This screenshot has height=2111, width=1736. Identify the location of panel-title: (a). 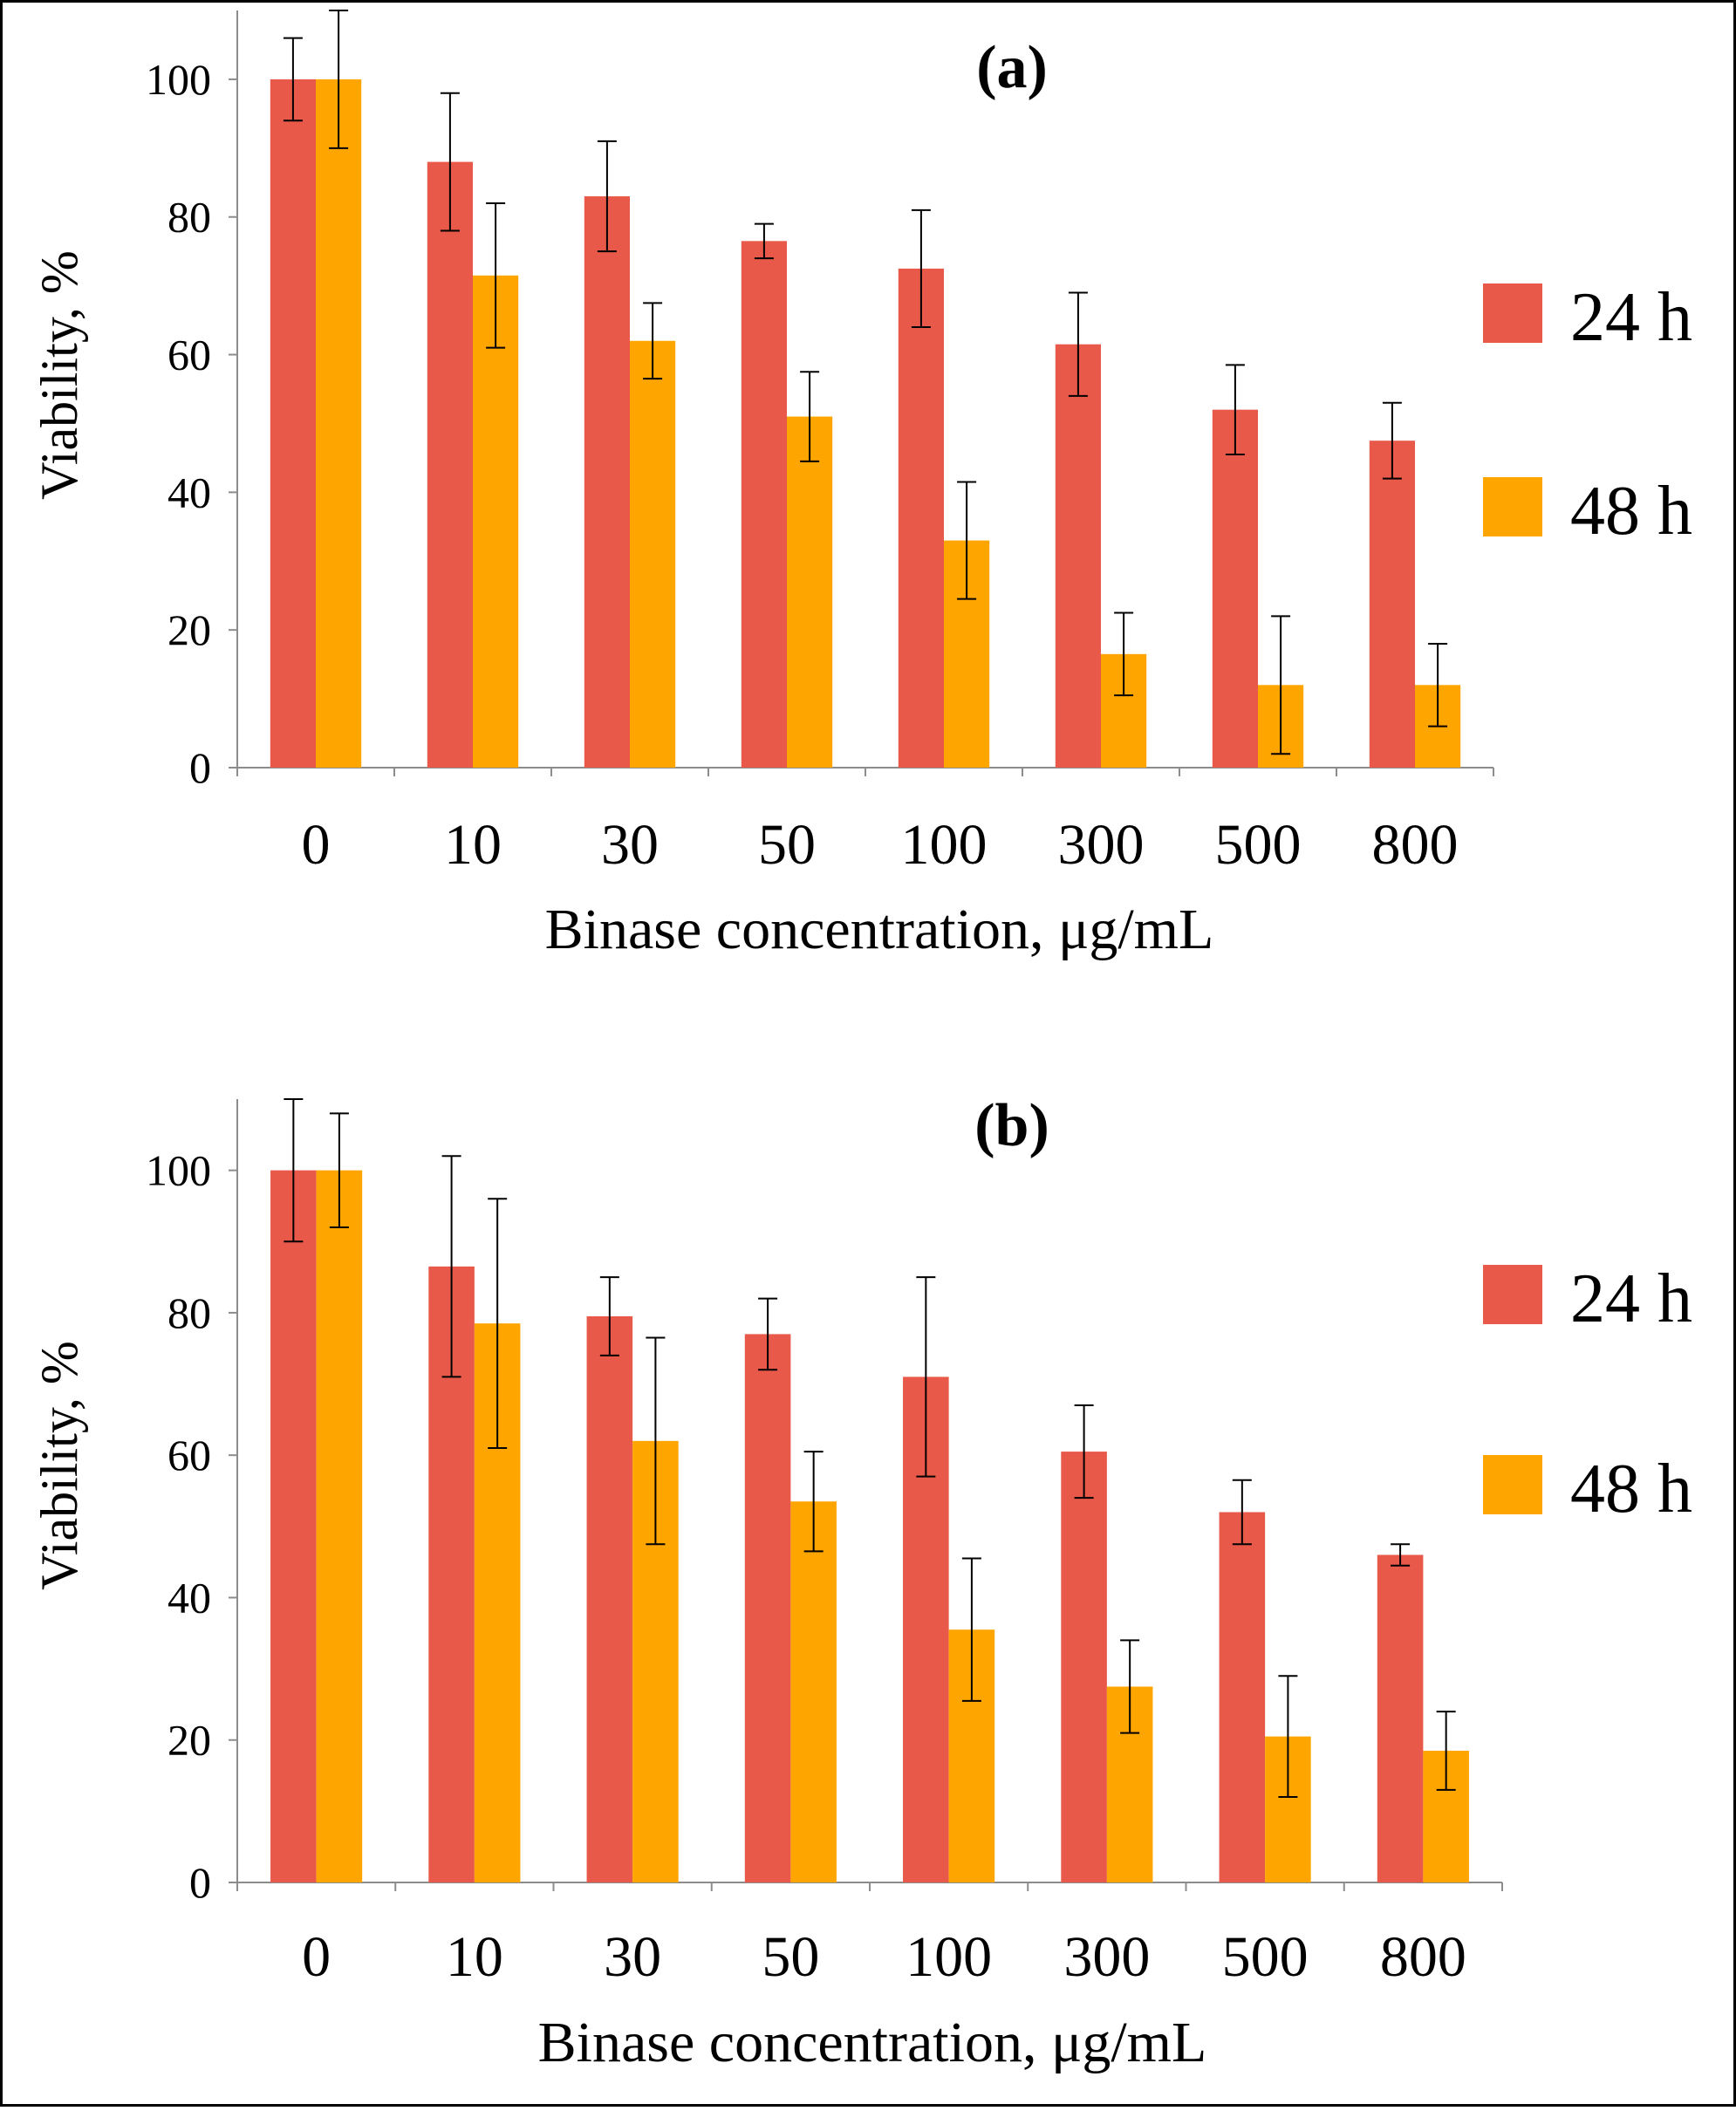
(1012, 67).